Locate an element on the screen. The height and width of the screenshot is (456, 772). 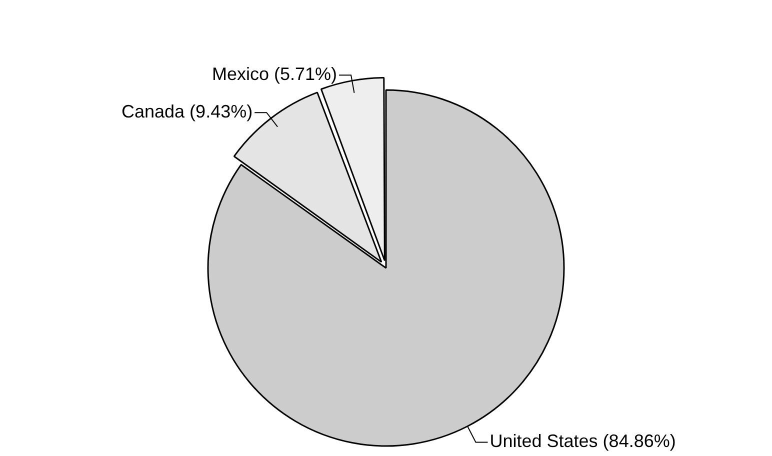
slice-label: Canada (9.43%) is located at coordinates (187, 112).